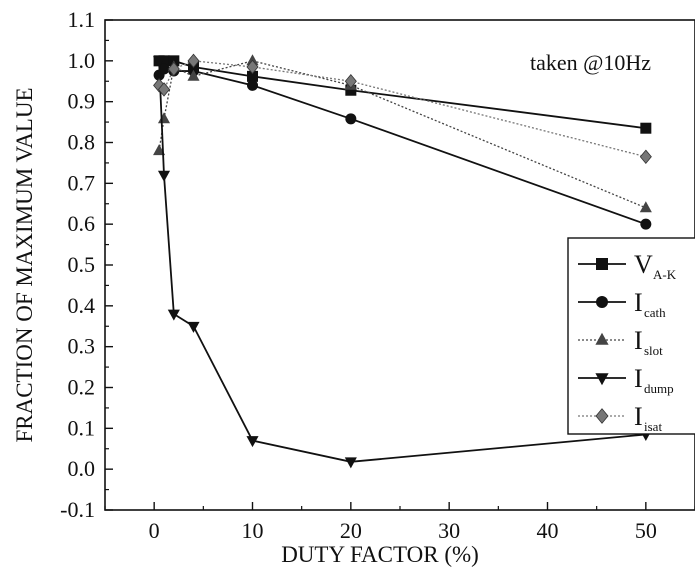 The image size is (695, 573). I want to click on legend-label-subscript: dump, so click(659, 388).